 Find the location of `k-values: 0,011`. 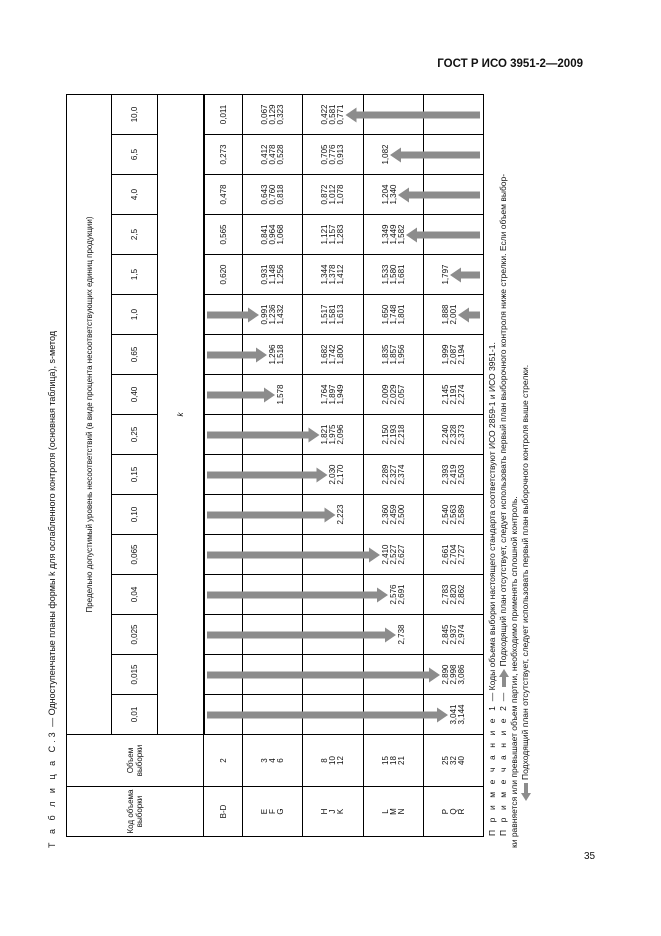

k-values: 0,011 is located at coordinates (223, 114).